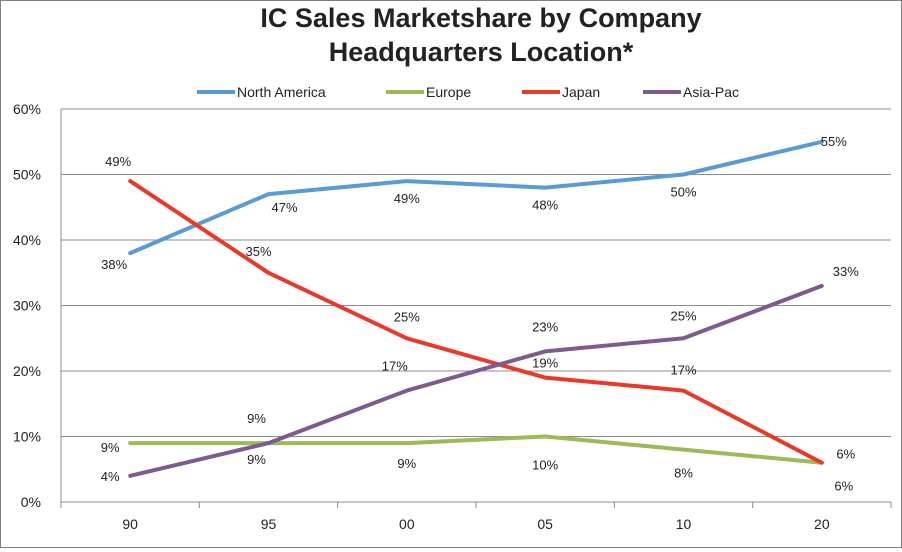  What do you see at coordinates (545, 326) in the screenshot?
I see `data-label-asia-pac: 23%` at bounding box center [545, 326].